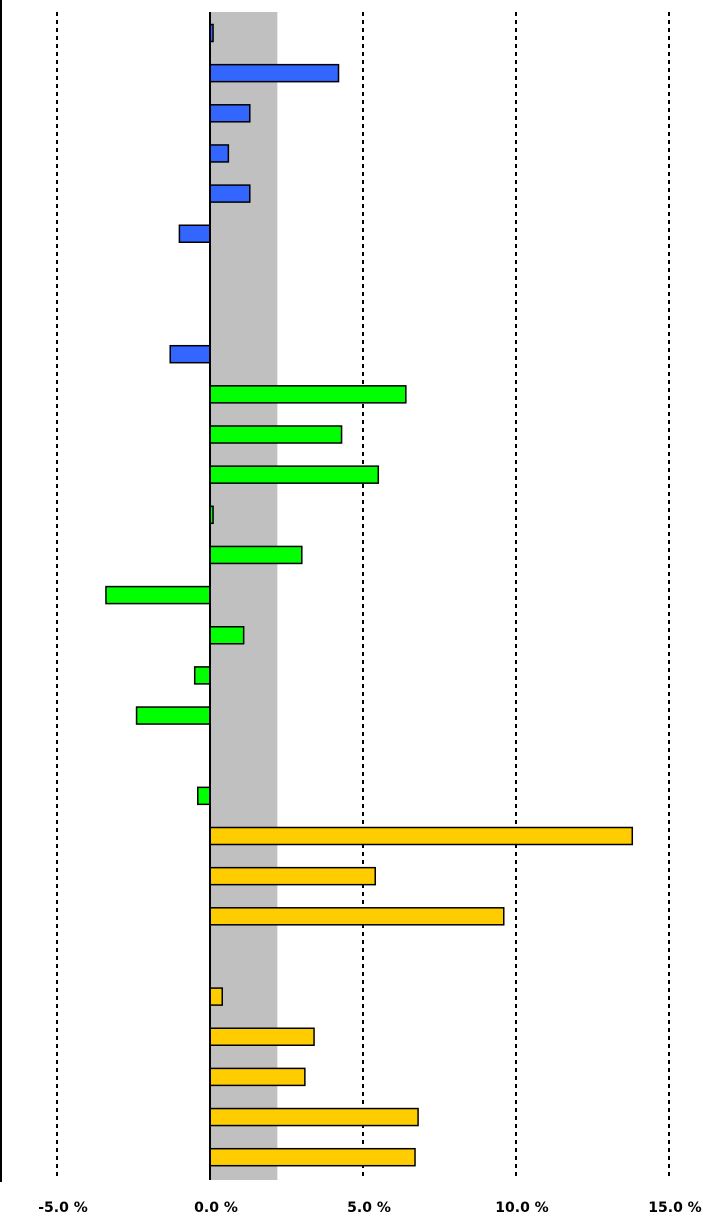 This screenshot has width=702, height=1219. What do you see at coordinates (244, 596) in the screenshot?
I see `shaded-band` at bounding box center [244, 596].